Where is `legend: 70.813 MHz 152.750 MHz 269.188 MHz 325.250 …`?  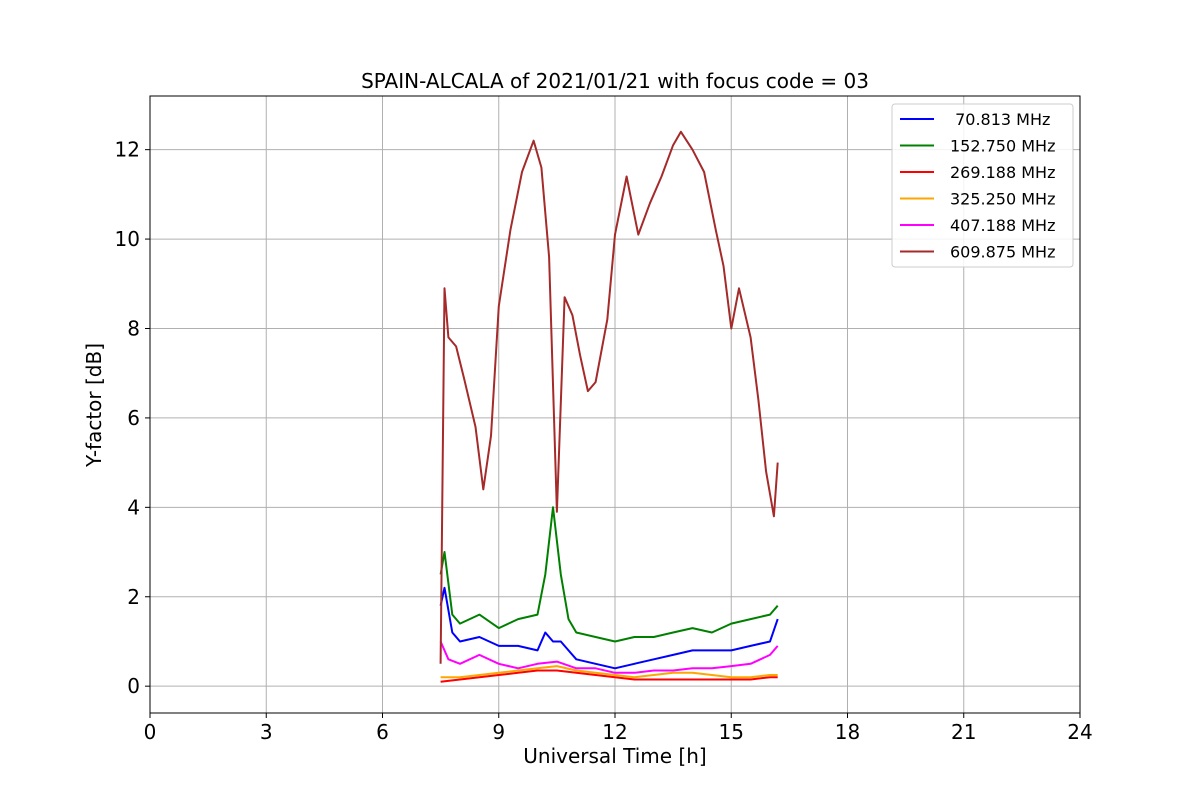
legend: 70.813 MHz 152.750 MHz 269.188 MHz 325.250 … is located at coordinates (982, 185).